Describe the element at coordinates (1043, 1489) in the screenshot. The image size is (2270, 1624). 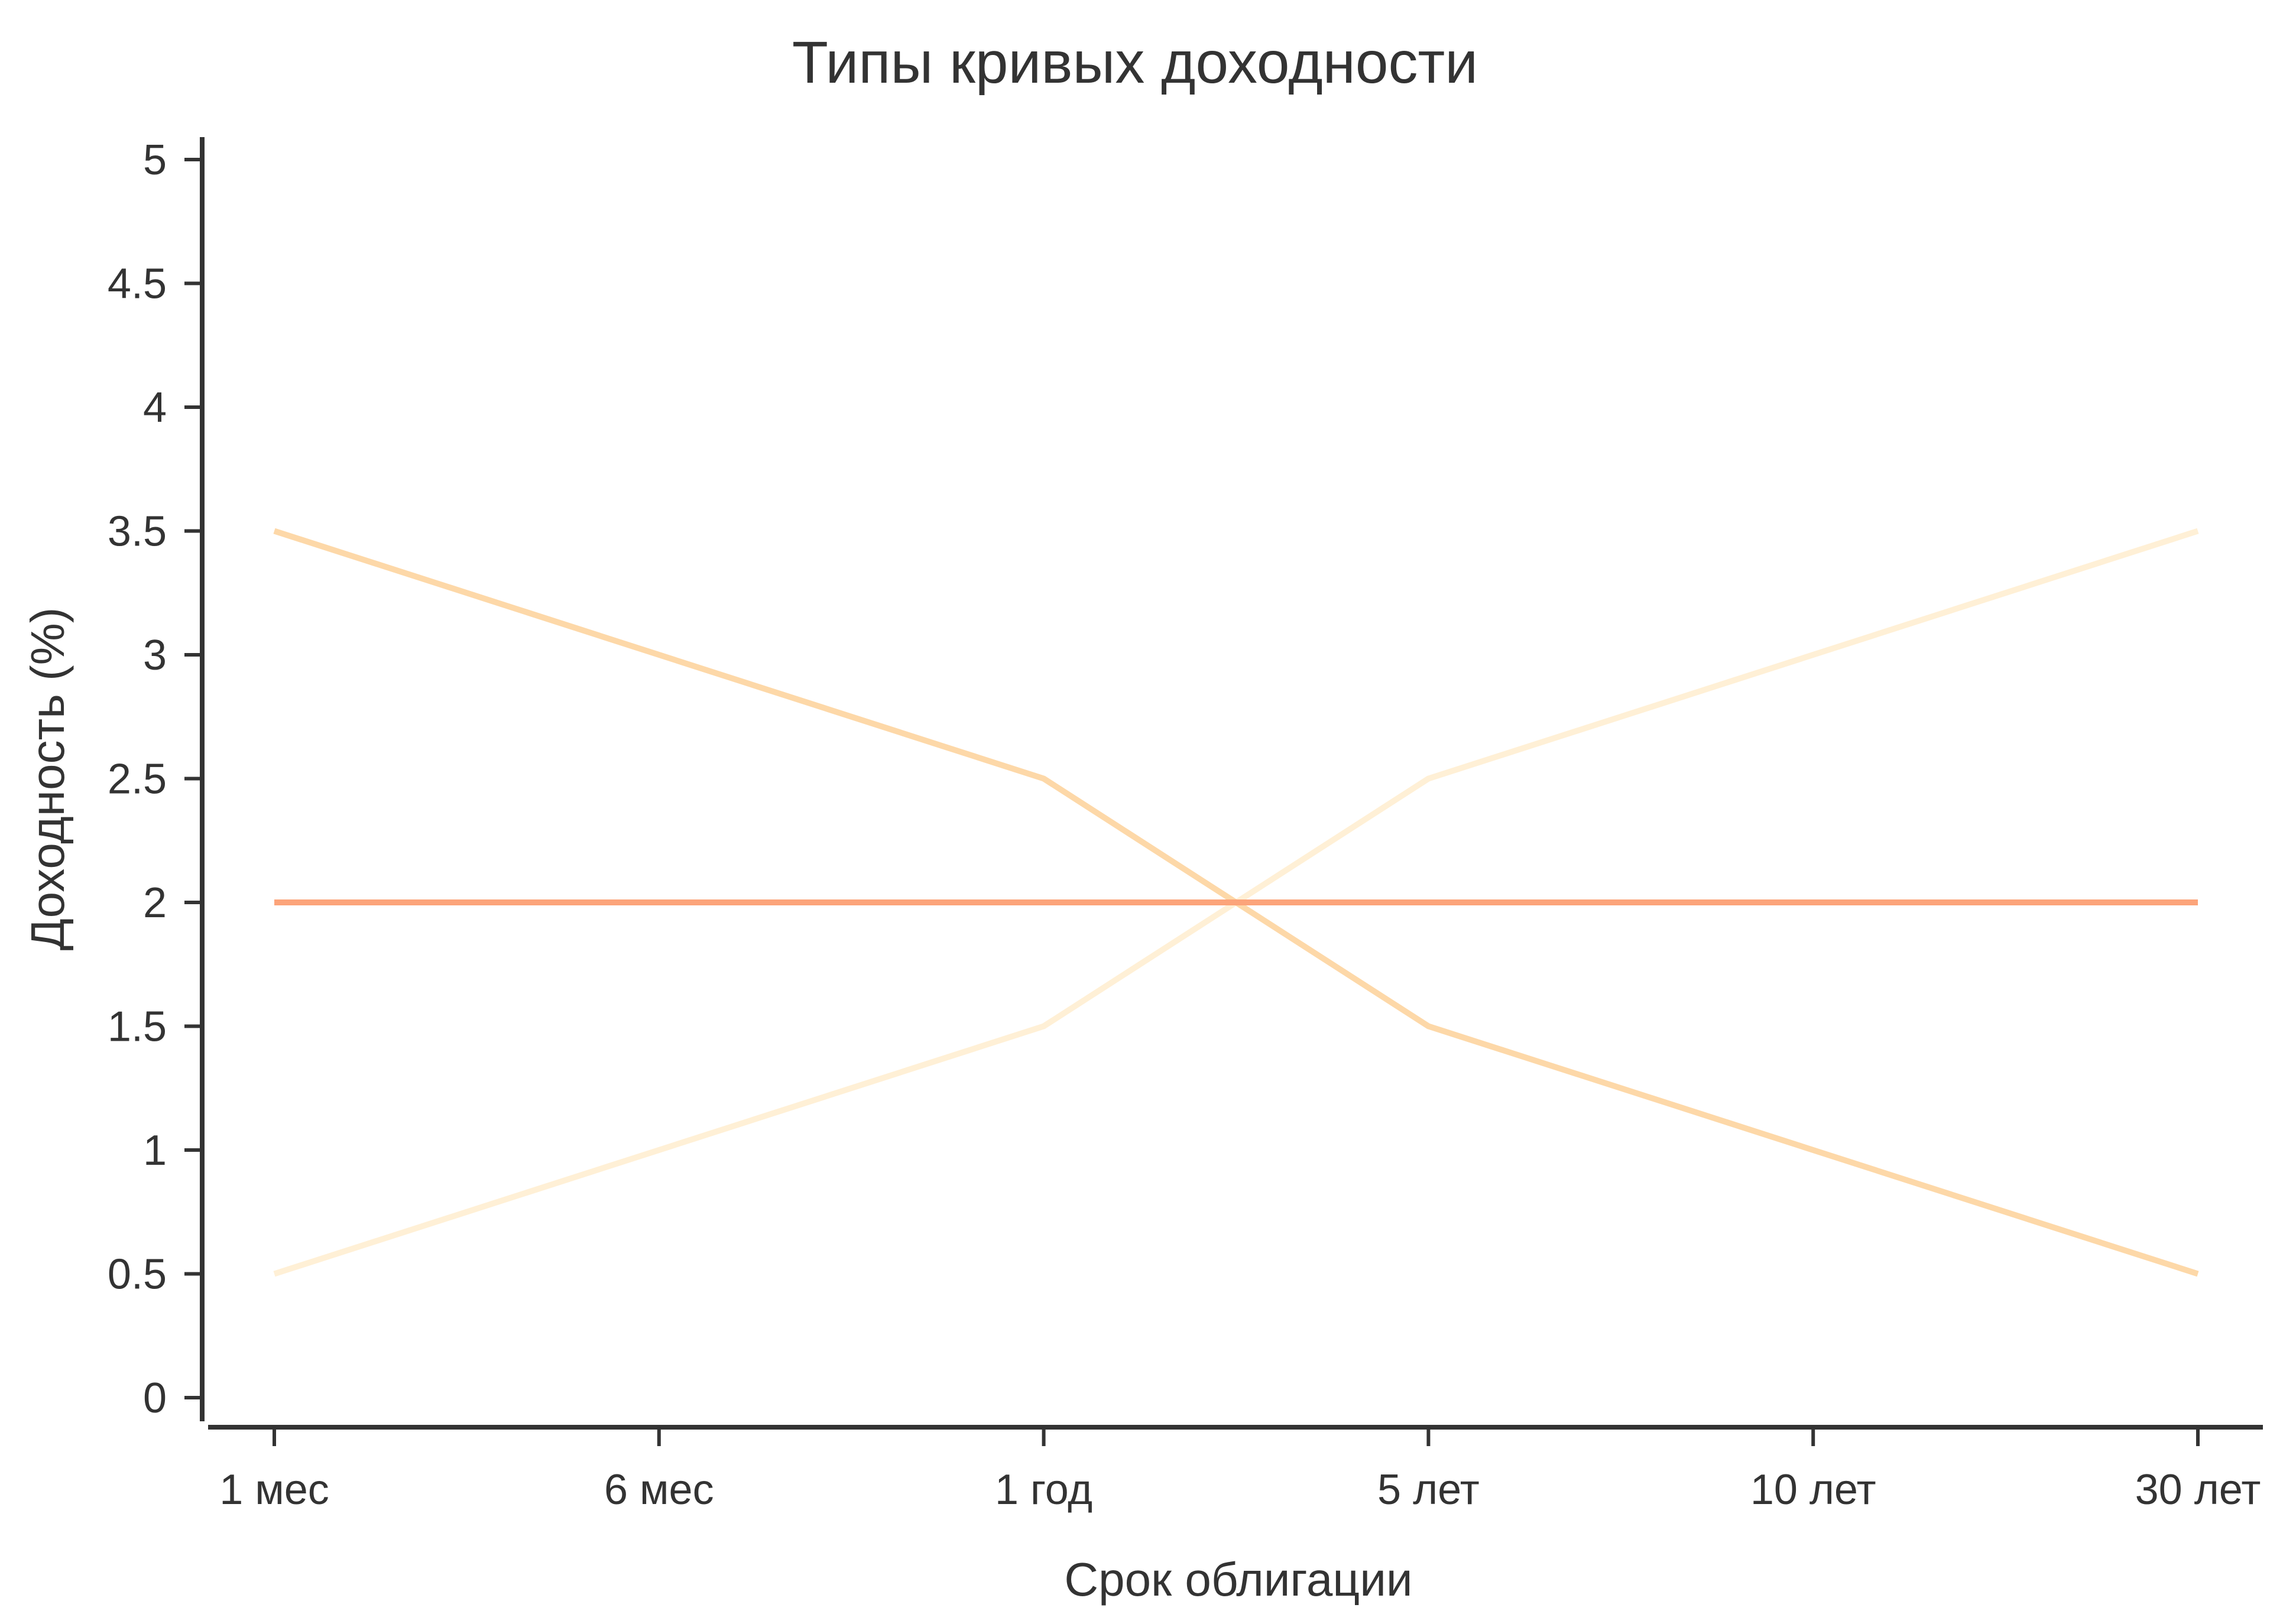
I see `x-tick-label-2: 1 год` at that location.